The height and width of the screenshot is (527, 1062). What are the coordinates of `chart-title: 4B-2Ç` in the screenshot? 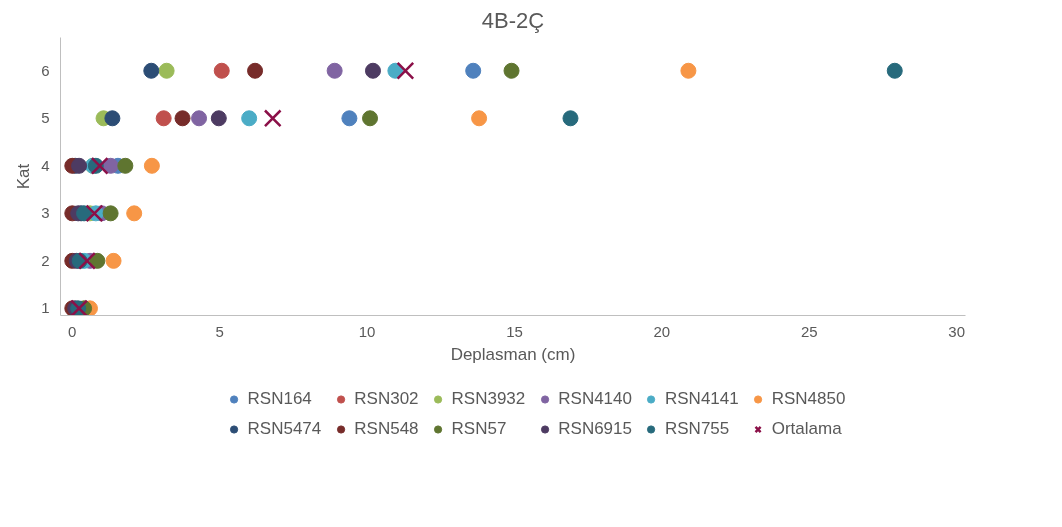 It's located at (513, 20).